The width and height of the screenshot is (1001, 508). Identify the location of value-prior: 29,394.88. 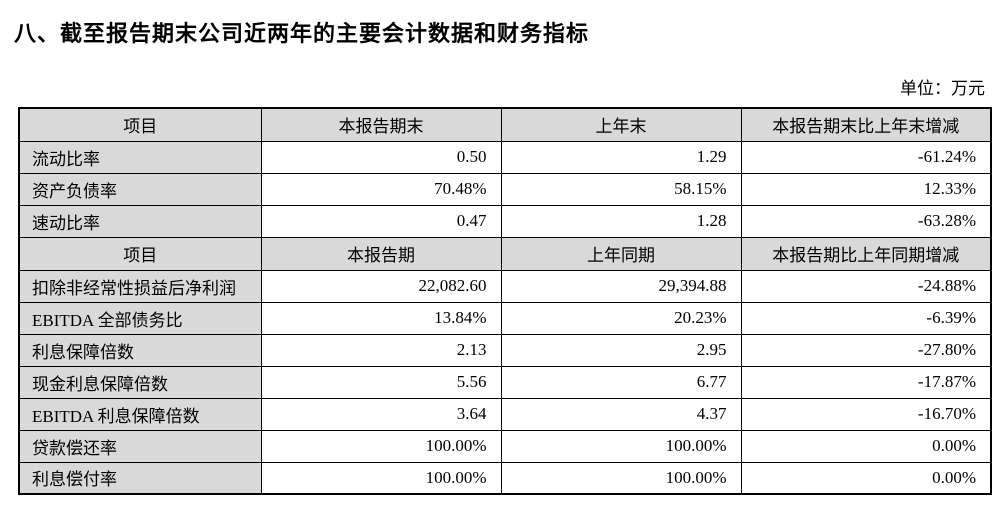
(621, 286).